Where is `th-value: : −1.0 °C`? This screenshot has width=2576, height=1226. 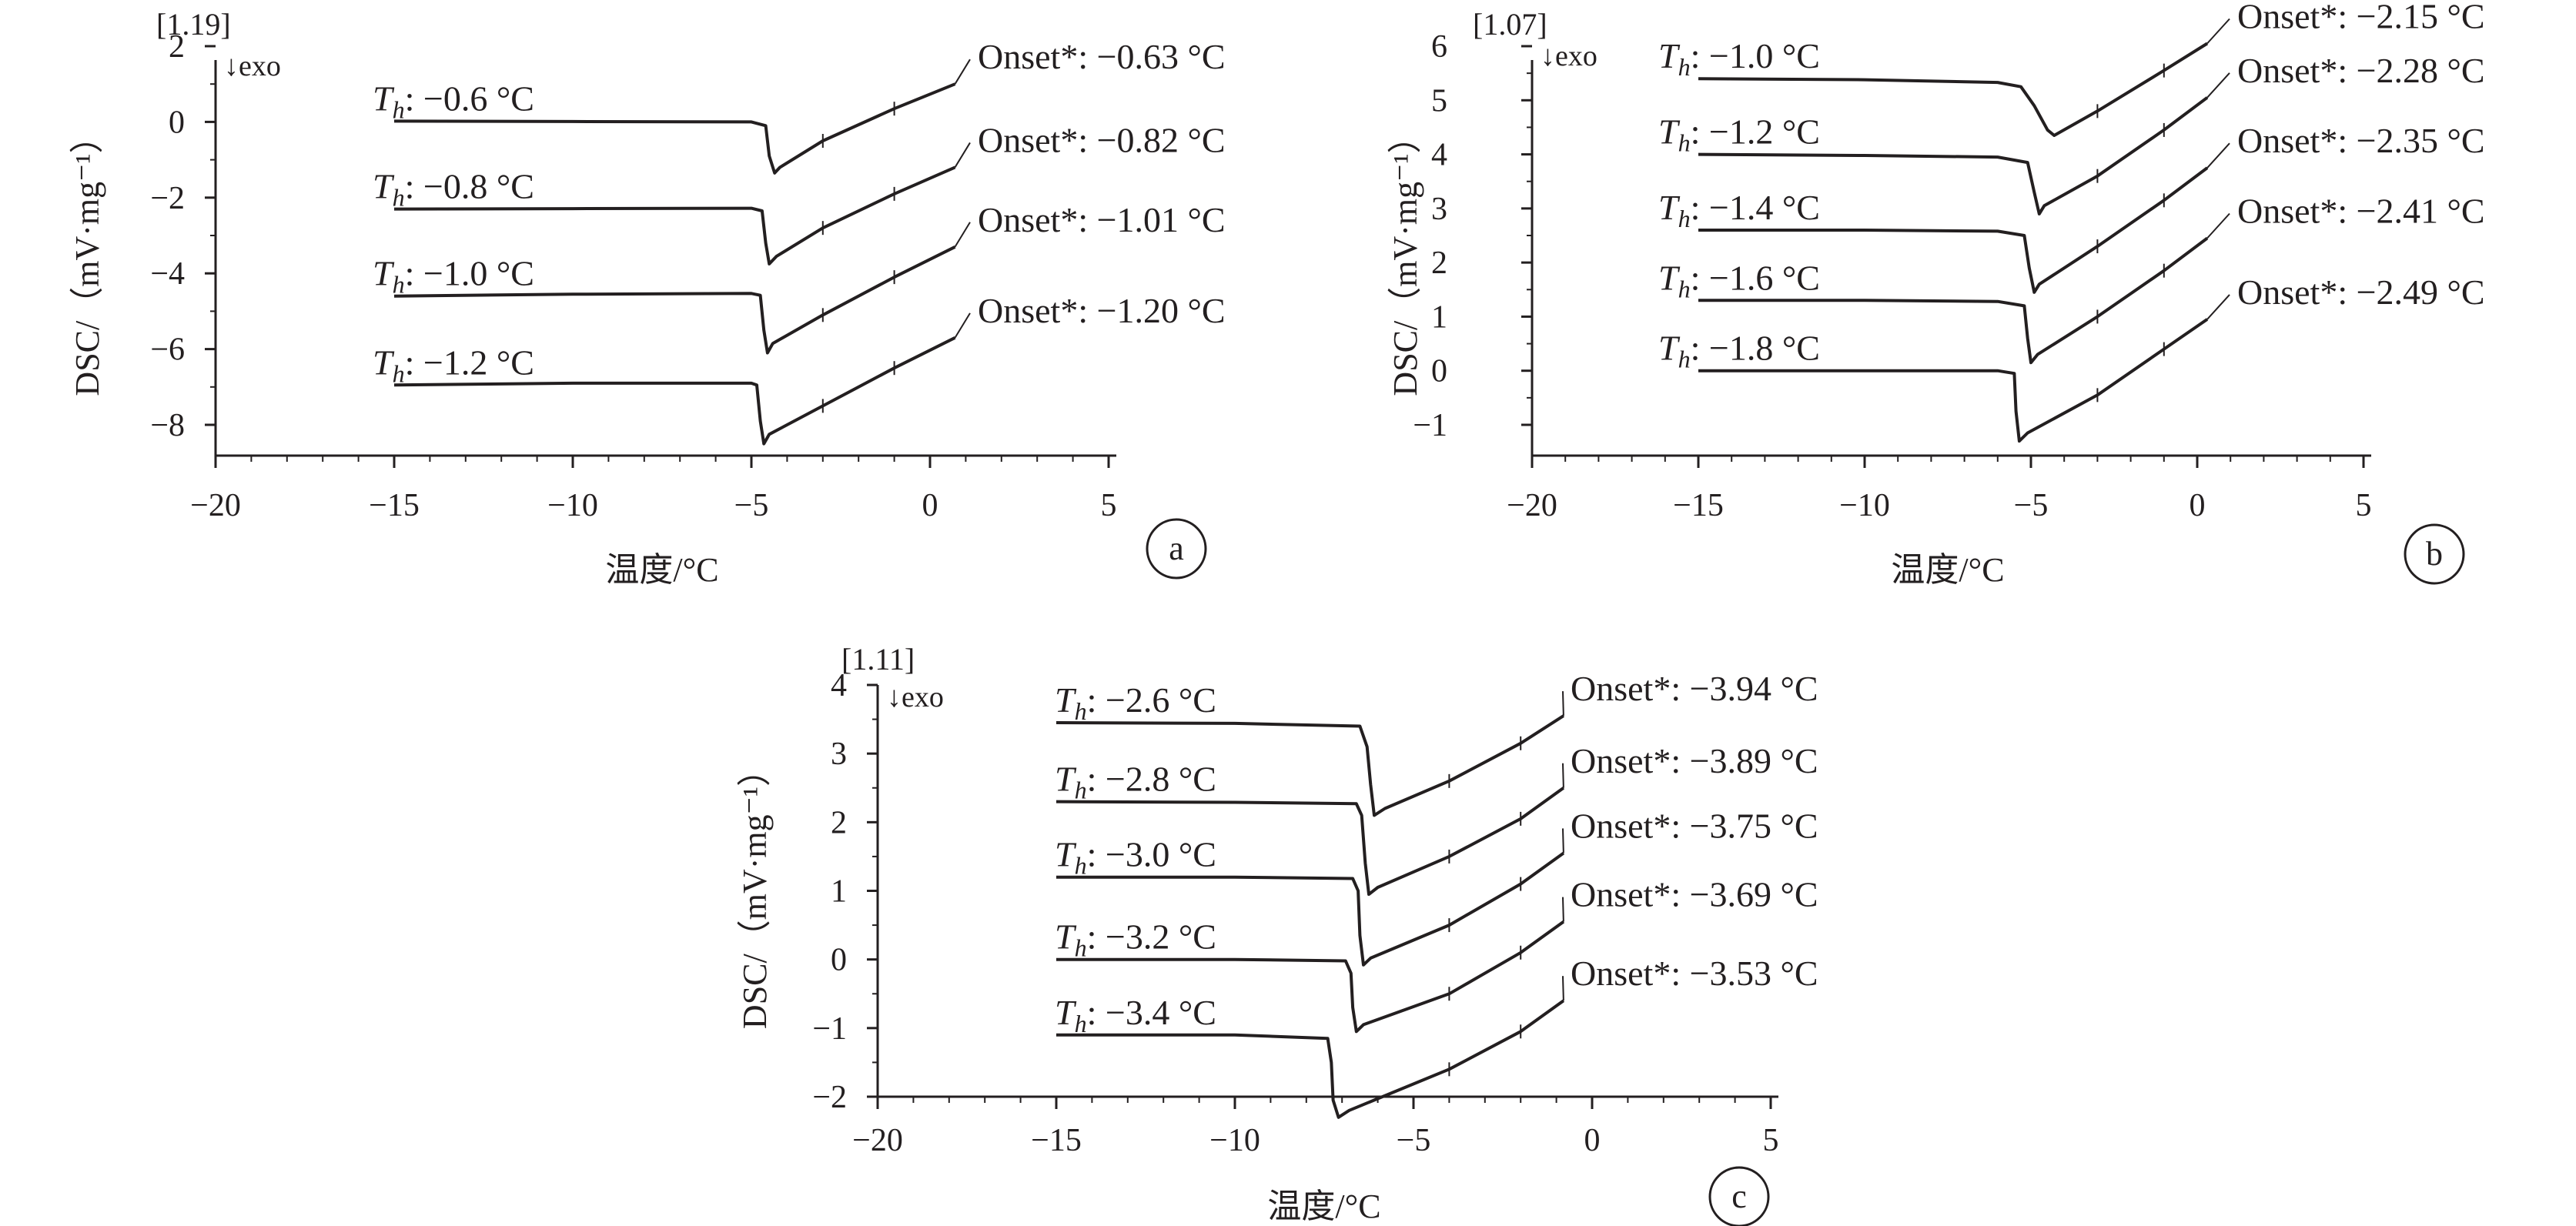 th-value: : −1.0 °C is located at coordinates (469, 273).